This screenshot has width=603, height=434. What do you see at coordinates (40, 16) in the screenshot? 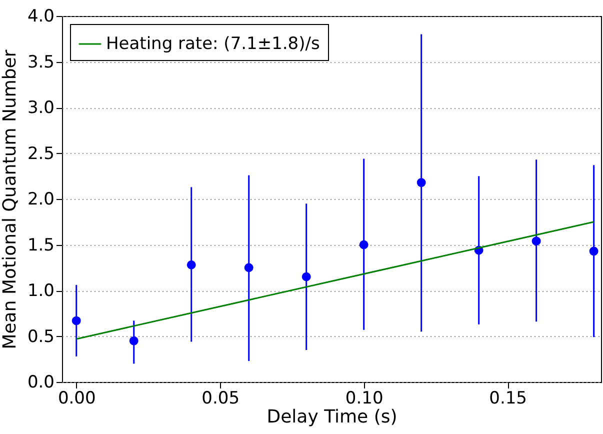
I see `y-tick-label: 4.0` at bounding box center [40, 16].